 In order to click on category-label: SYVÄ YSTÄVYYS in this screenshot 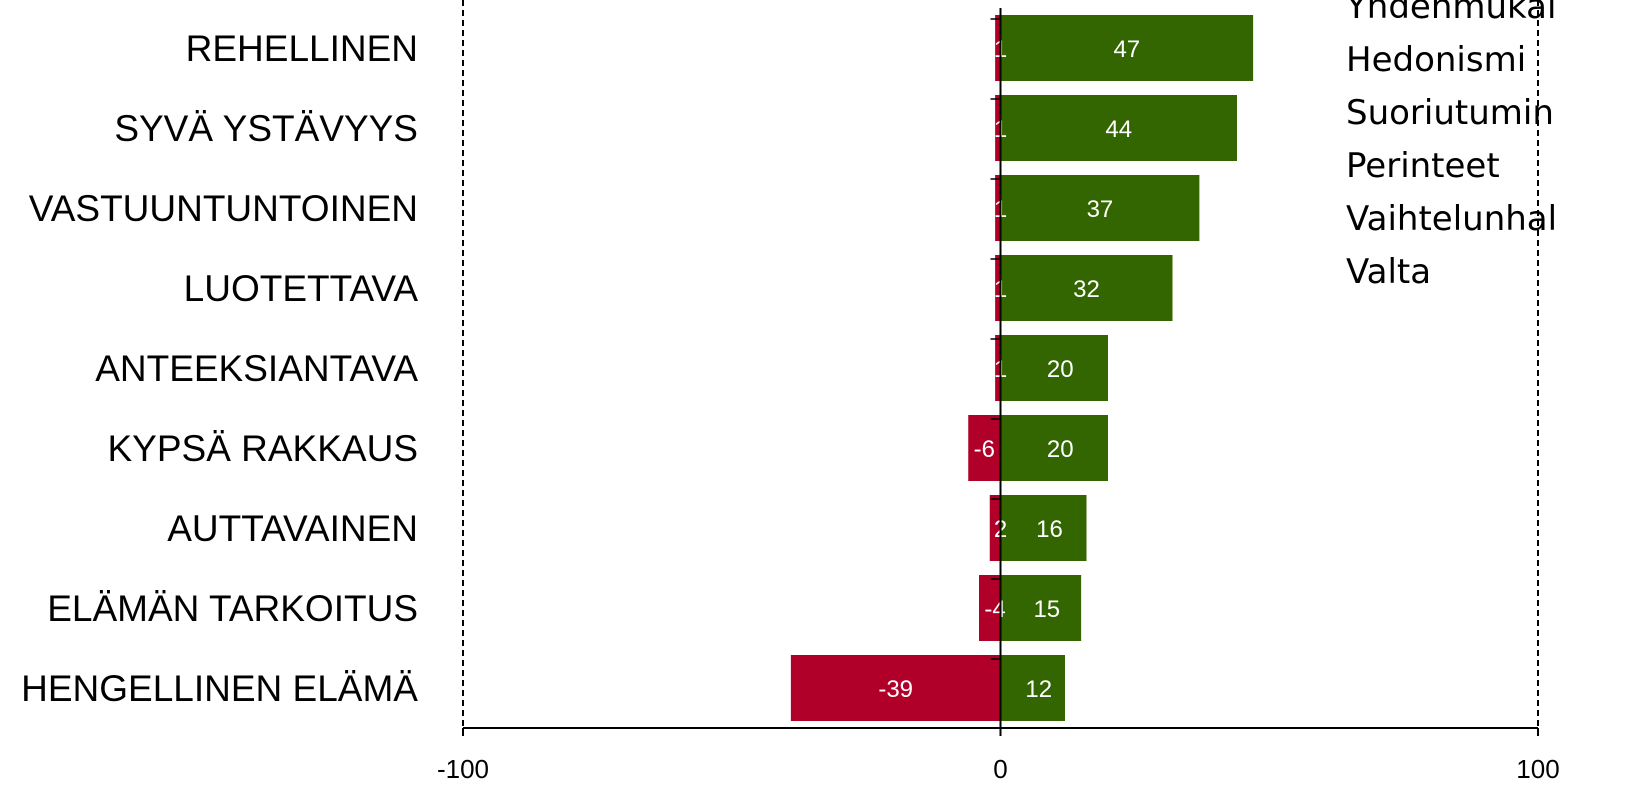, I will do `click(266, 128)`.